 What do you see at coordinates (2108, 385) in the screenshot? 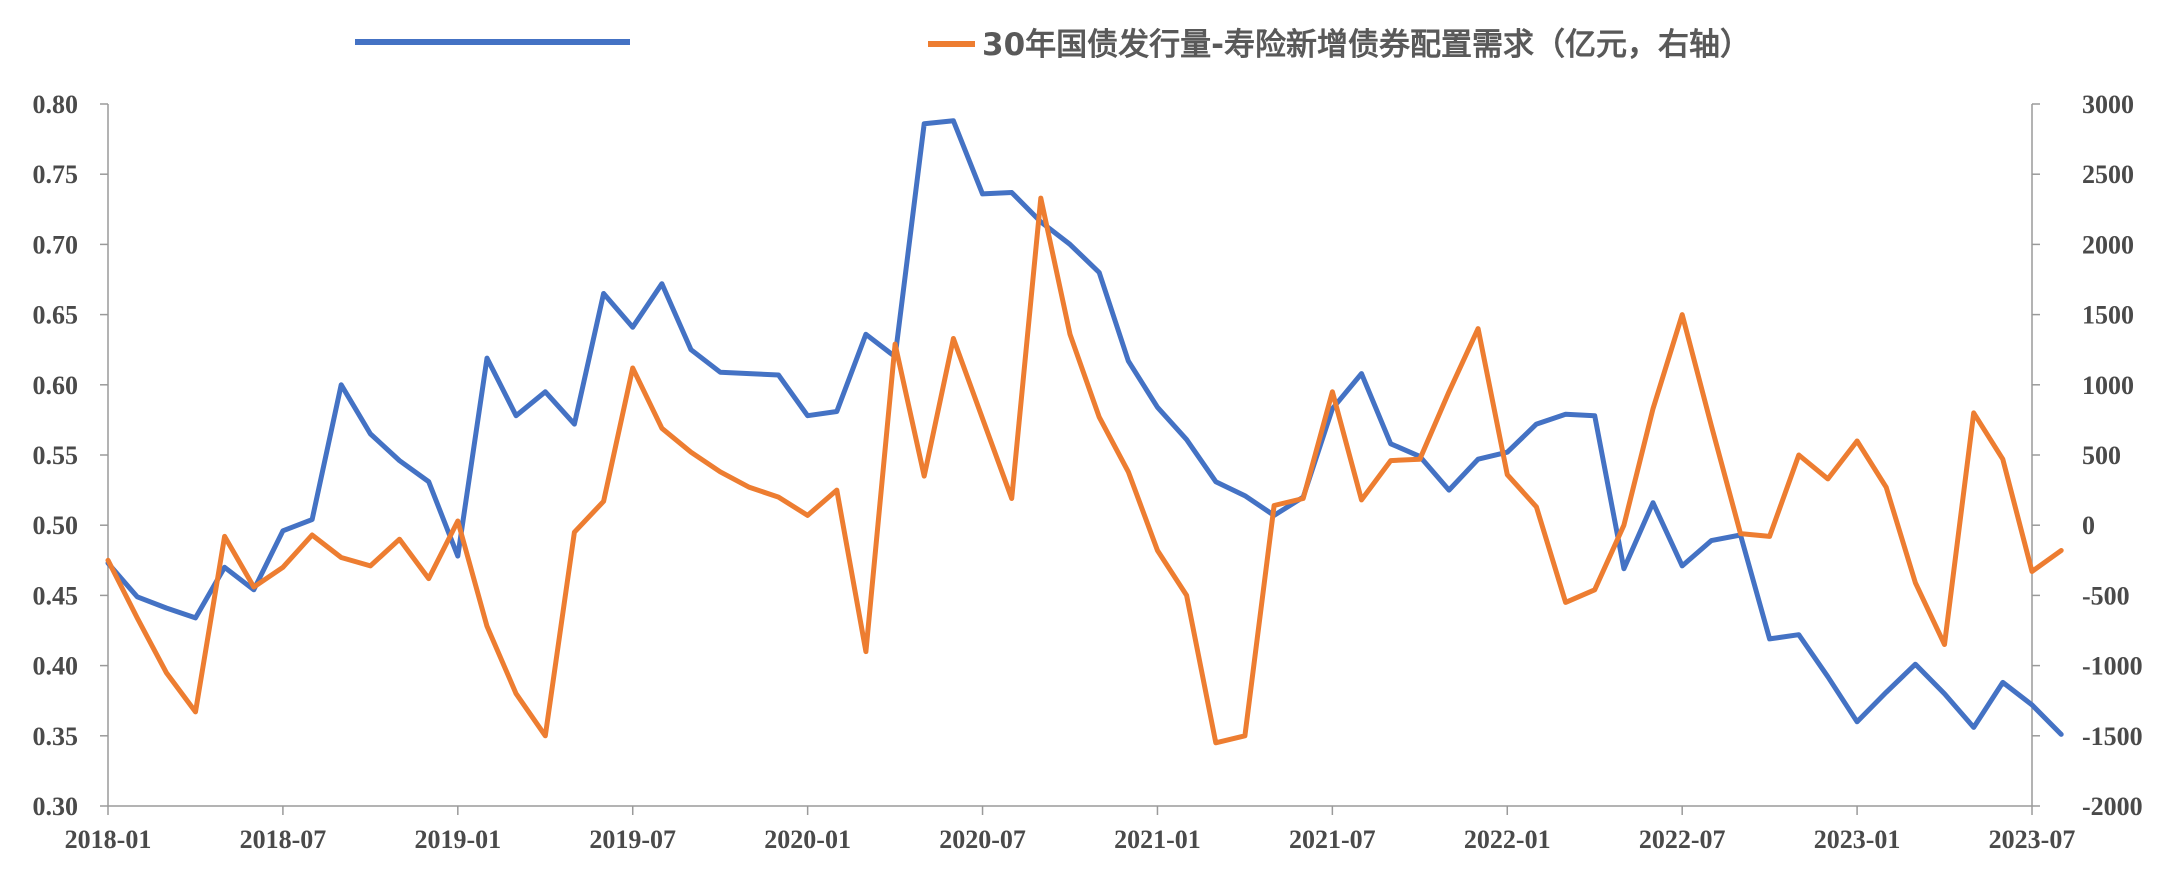
I see `right-y-tick-label: 1000` at bounding box center [2108, 385].